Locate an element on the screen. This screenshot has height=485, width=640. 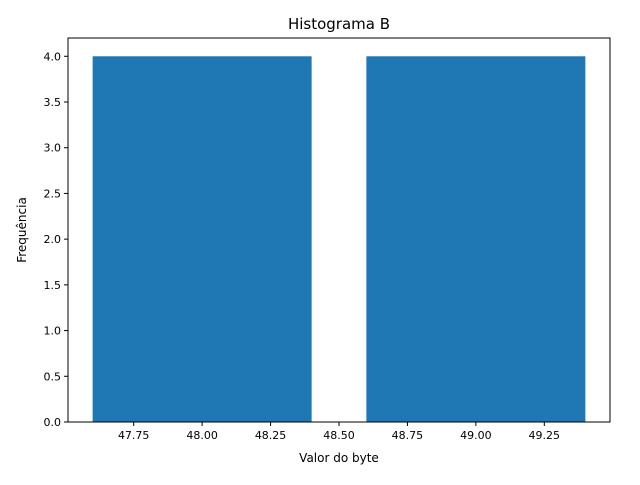
x-tick-label: 48.75 is located at coordinates (408, 435).